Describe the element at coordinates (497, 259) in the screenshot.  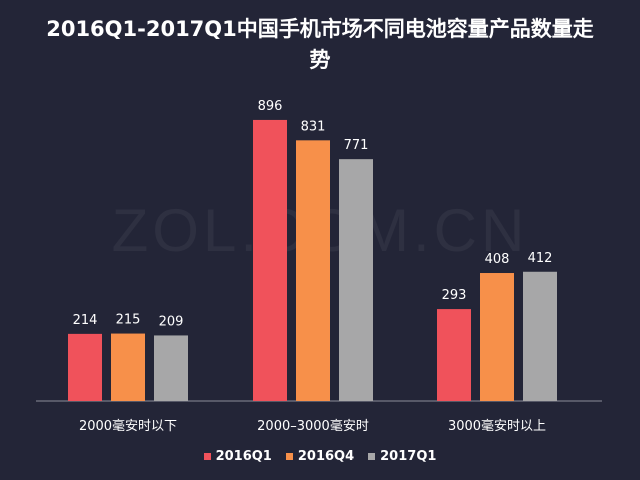
I see `data-label-2016Q4-3: 408` at that location.